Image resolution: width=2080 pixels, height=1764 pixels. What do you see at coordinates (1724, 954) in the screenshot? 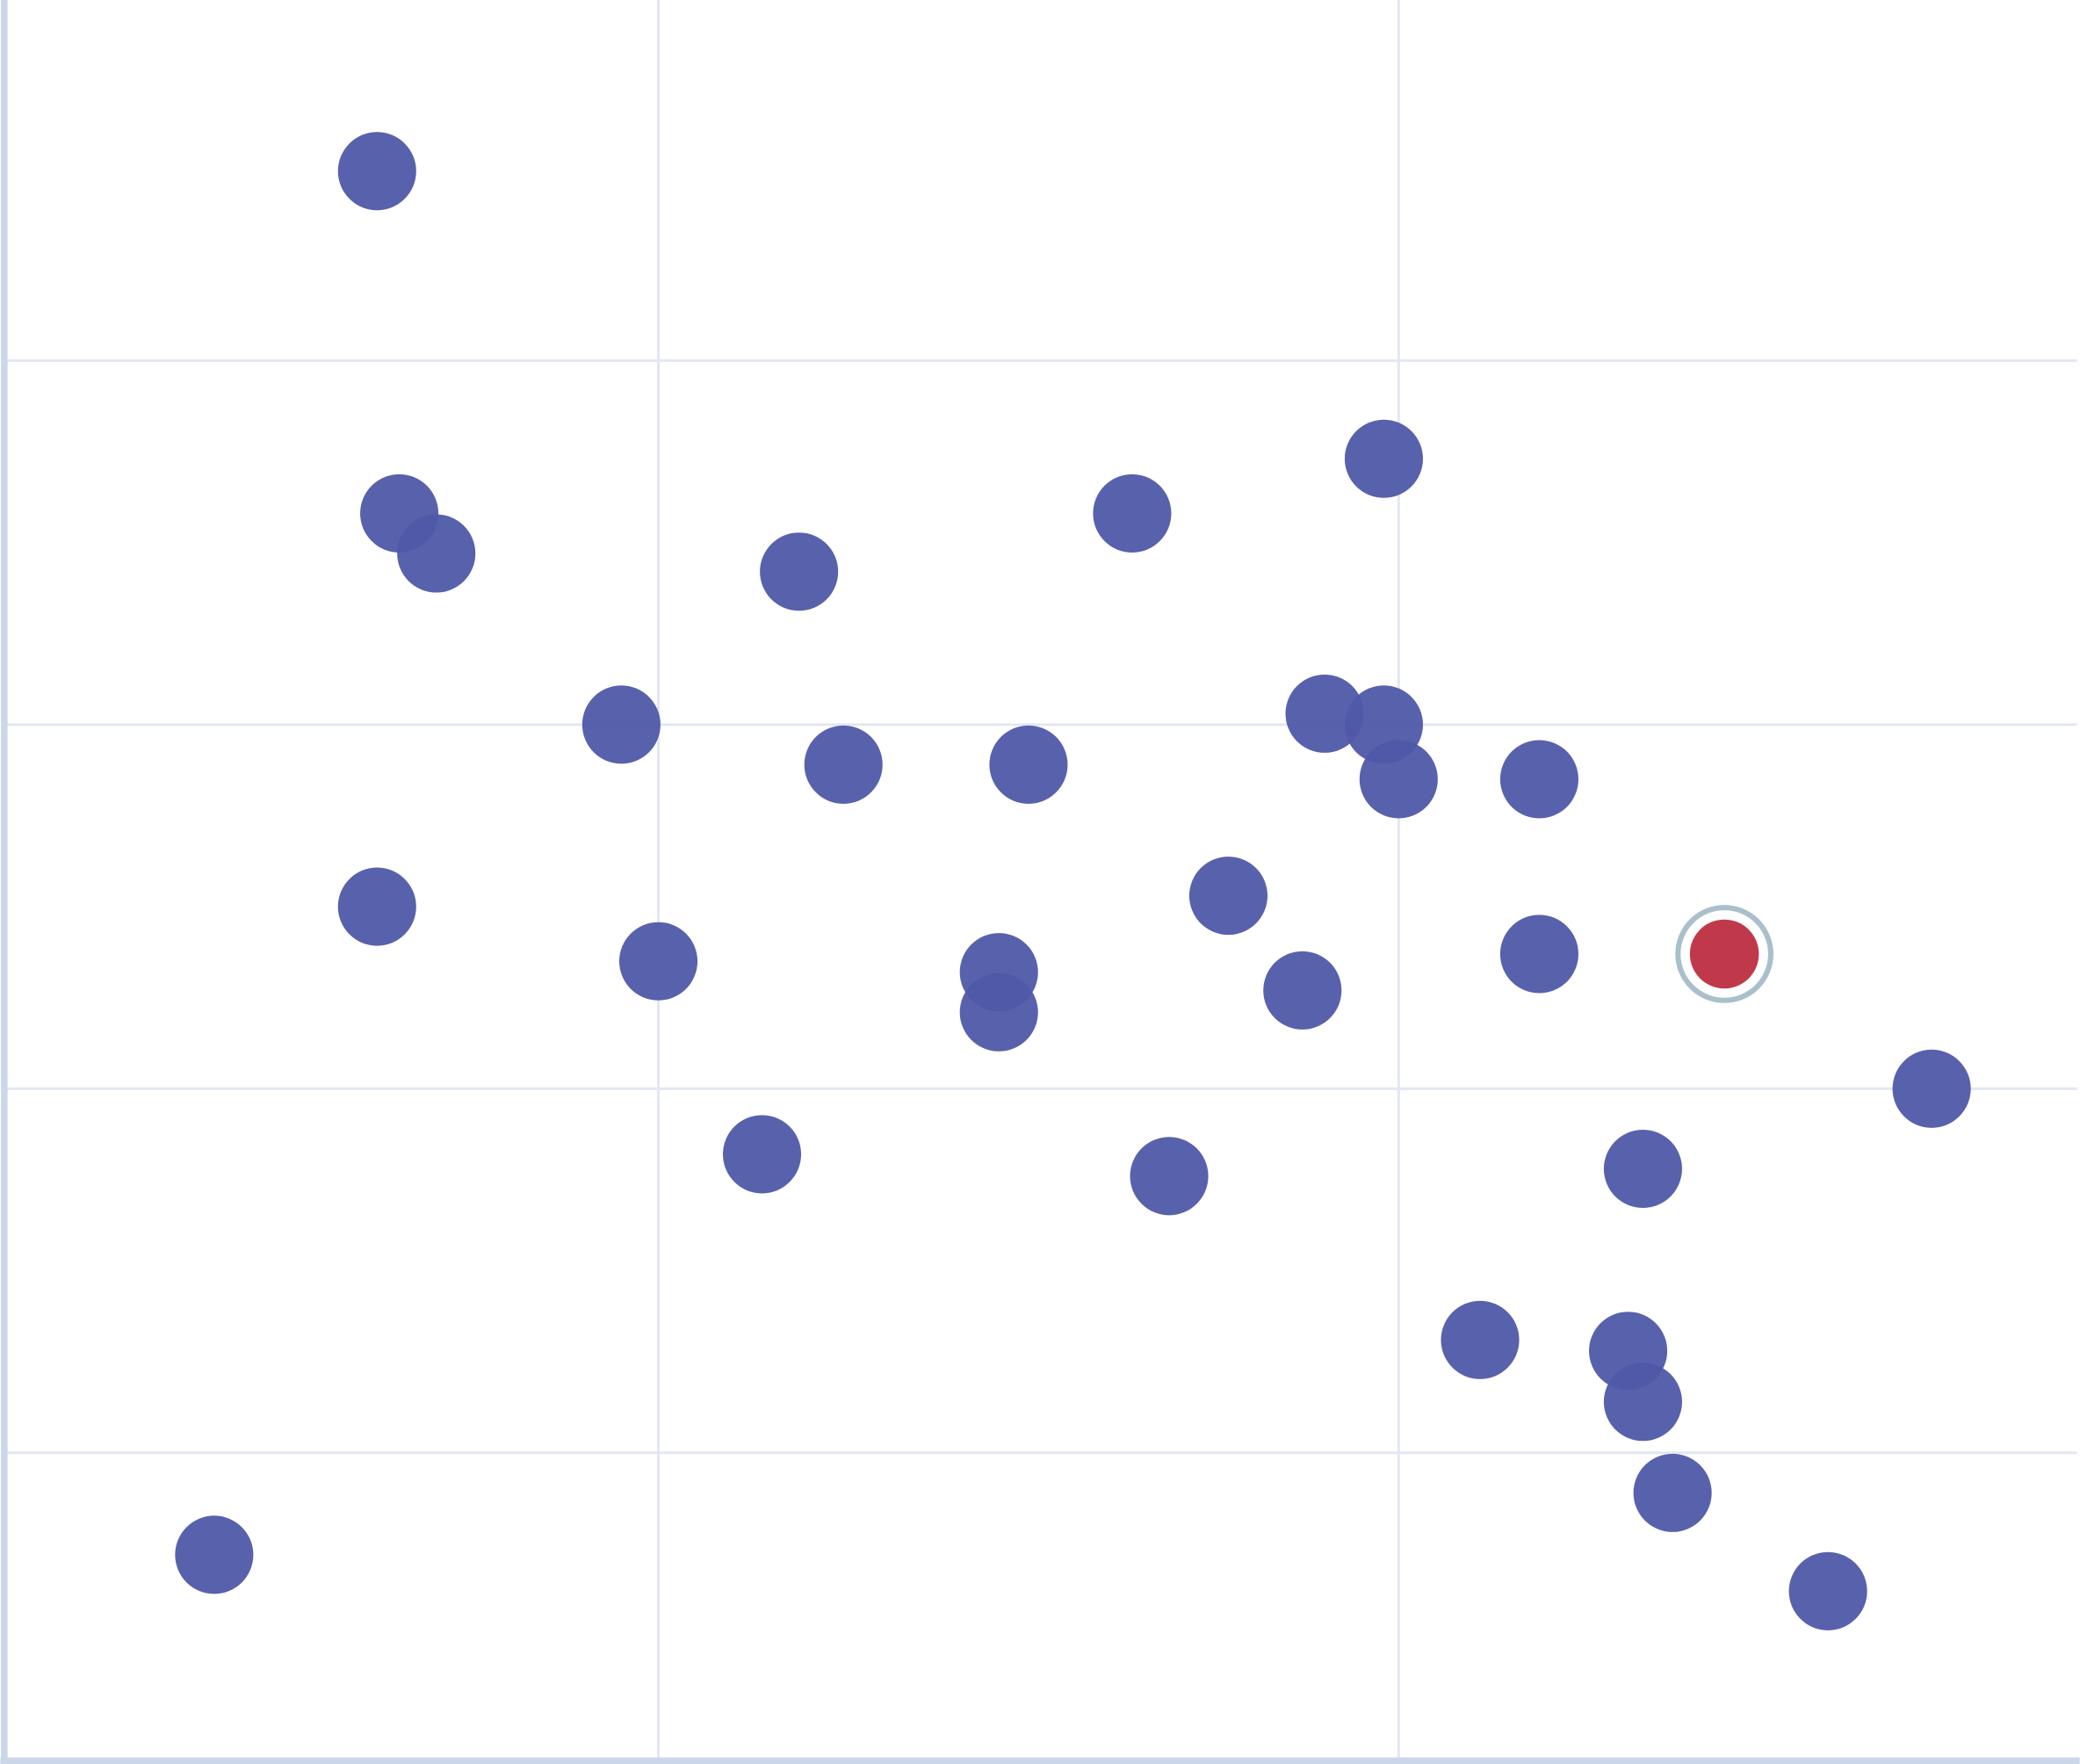
I see `highlighted-data-point` at bounding box center [1724, 954].